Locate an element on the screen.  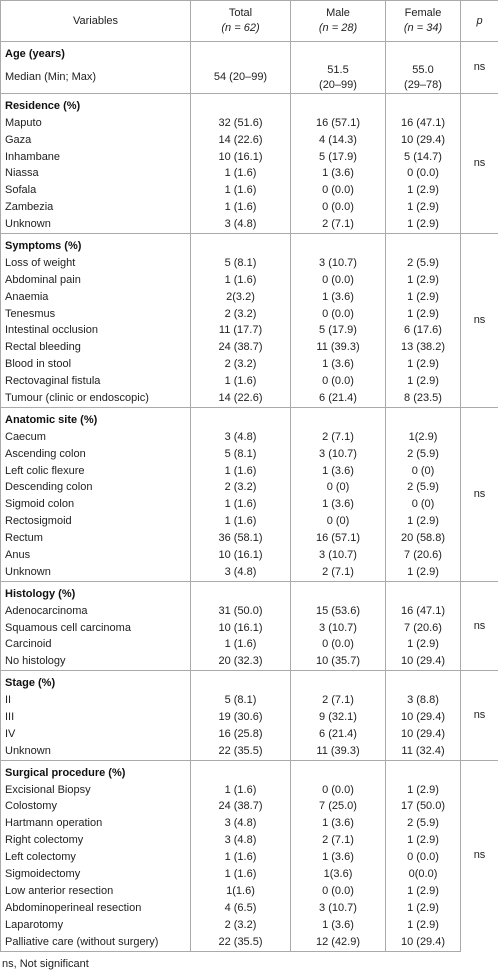
cell: 1(2.9) is located at coordinates (423, 437).